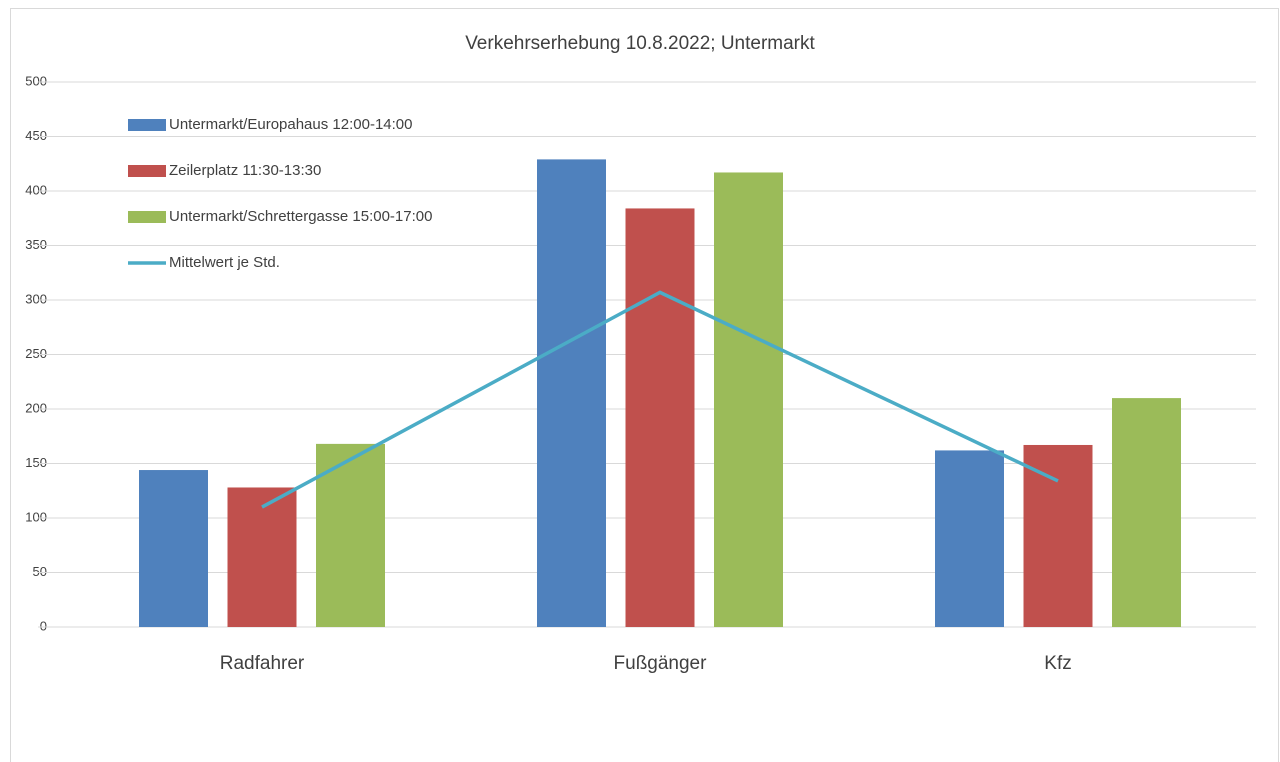 The height and width of the screenshot is (762, 1280). Describe the element at coordinates (262, 663) in the screenshot. I see `x-tick-label: Radfahrer` at that location.